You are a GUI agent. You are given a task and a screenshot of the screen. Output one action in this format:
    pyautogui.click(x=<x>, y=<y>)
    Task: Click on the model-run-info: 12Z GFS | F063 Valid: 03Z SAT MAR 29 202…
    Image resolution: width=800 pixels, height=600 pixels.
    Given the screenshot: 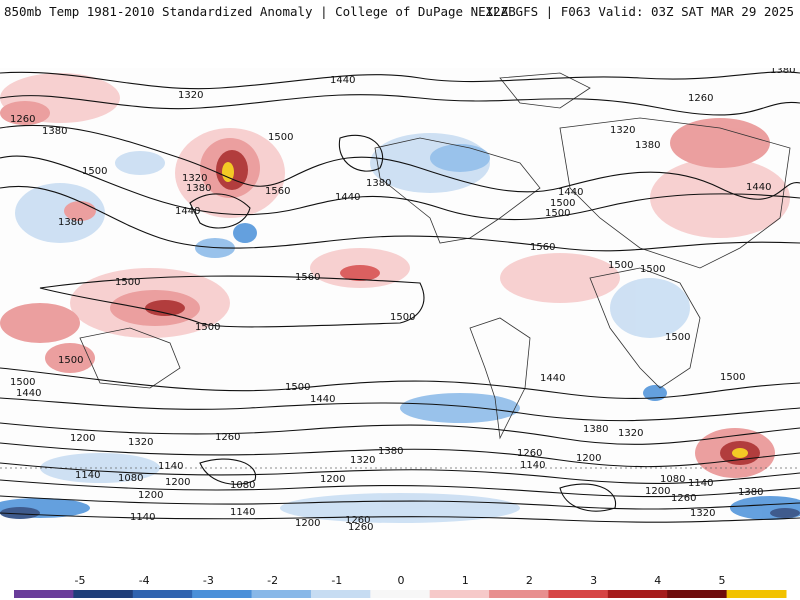 What is the action you would take?
    pyautogui.click(x=639, y=11)
    